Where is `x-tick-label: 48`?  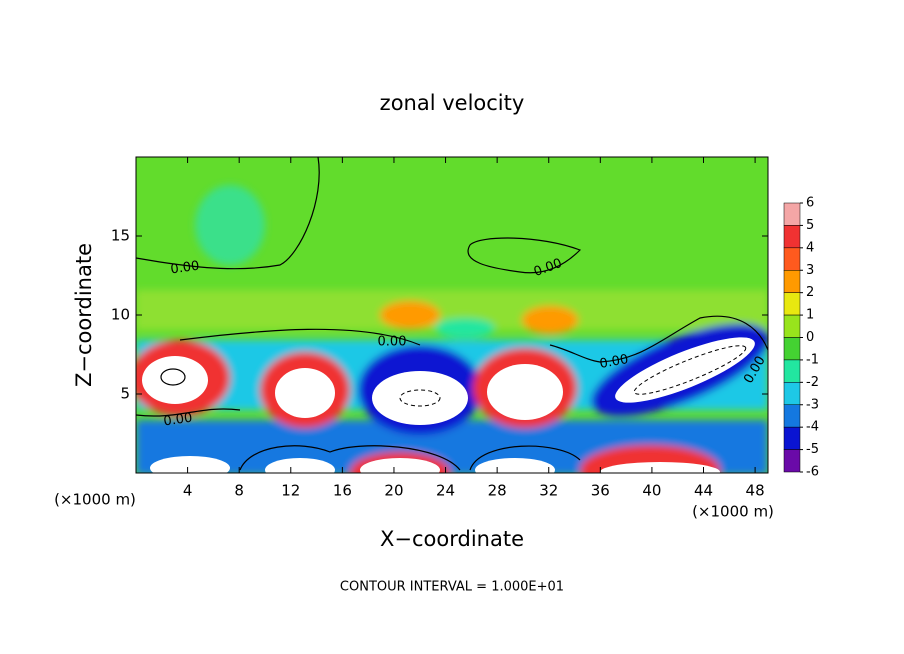 x-tick-label: 48 is located at coordinates (755, 491).